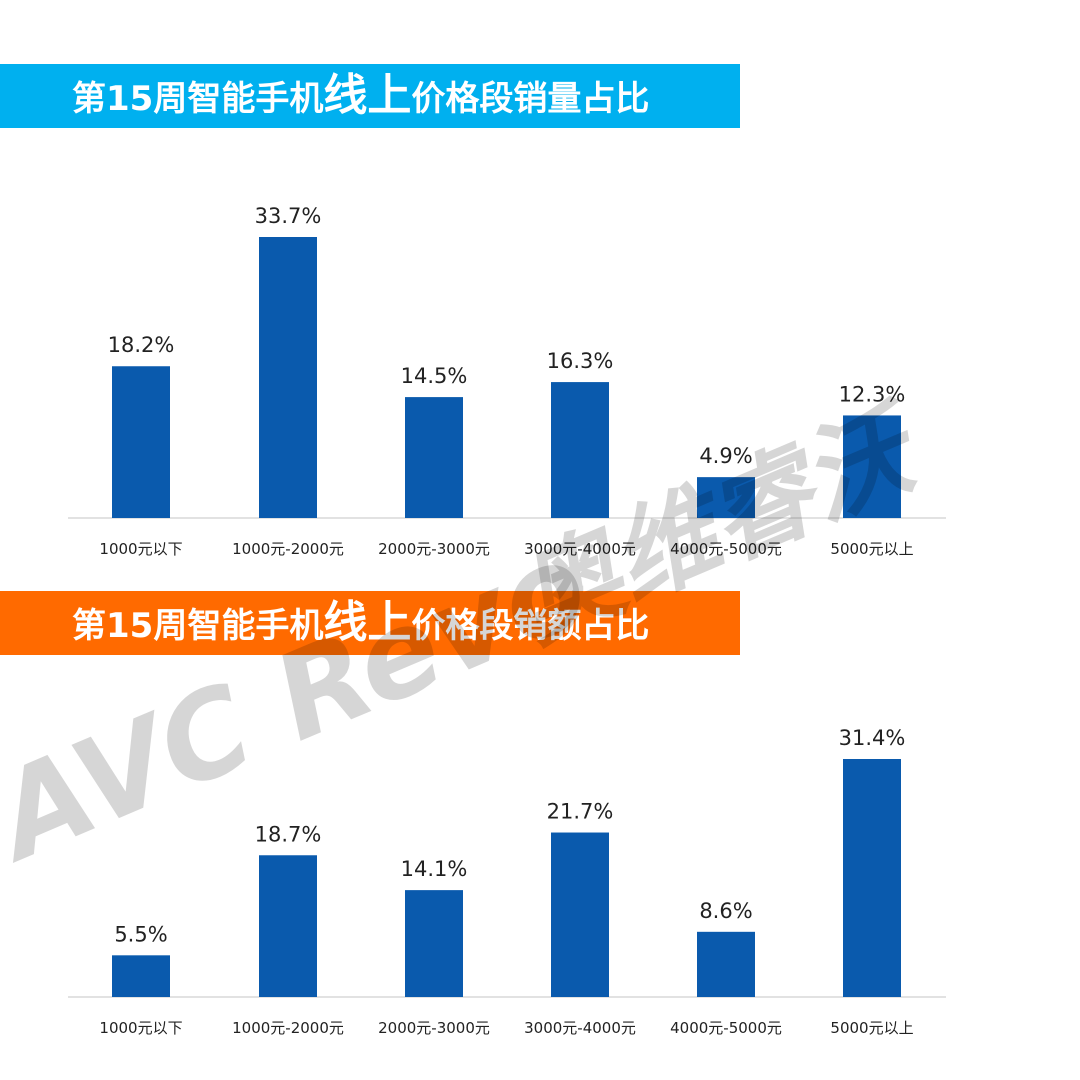  What do you see at coordinates (580, 361) in the screenshot?
I see `volume-data-label: 16.3%` at bounding box center [580, 361].